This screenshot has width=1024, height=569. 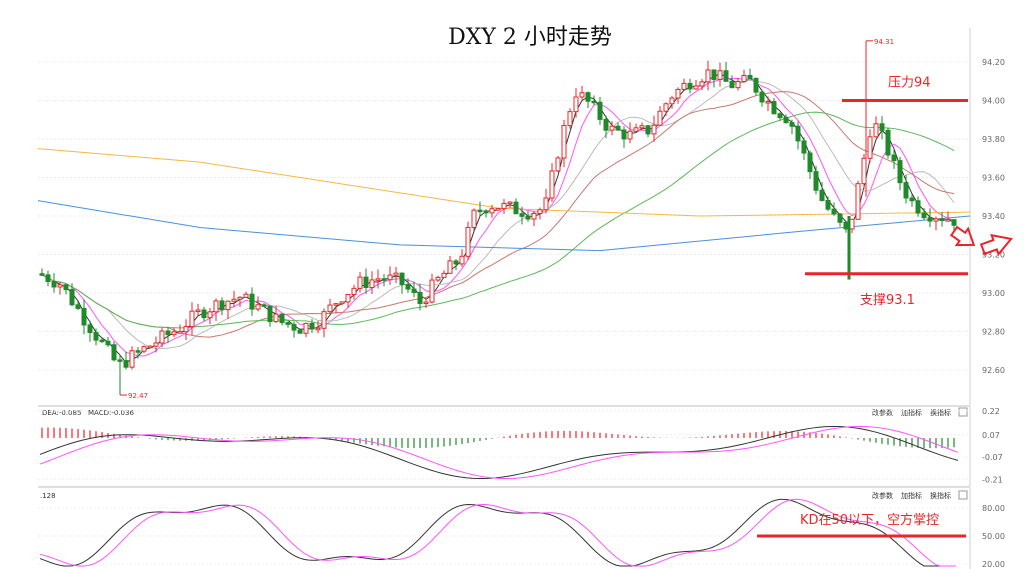 What do you see at coordinates (993, 178) in the screenshot?
I see `y-tick-label: 93.60` at bounding box center [993, 178].